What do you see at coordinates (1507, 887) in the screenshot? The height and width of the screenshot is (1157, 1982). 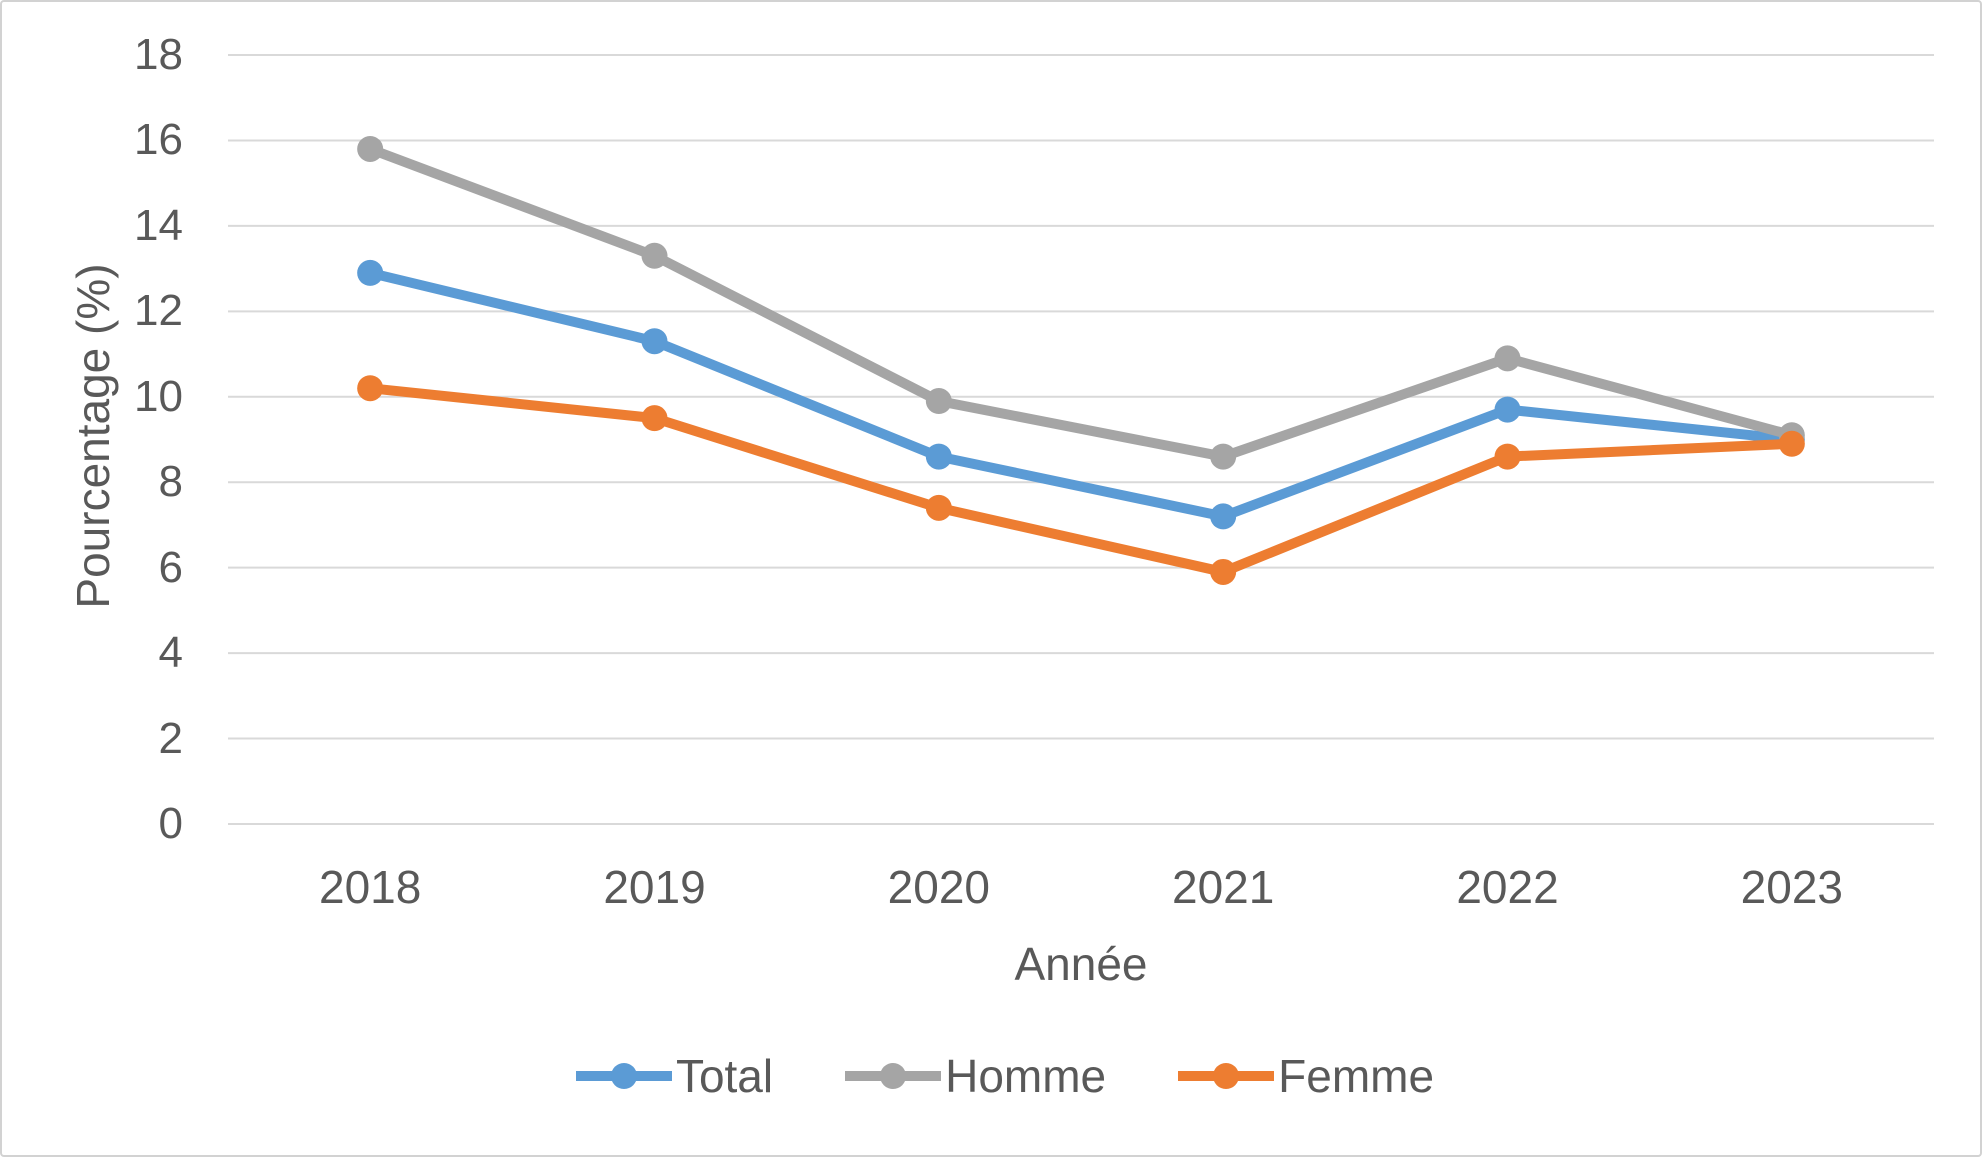 I see `x-tick-label: 2022` at bounding box center [1507, 887].